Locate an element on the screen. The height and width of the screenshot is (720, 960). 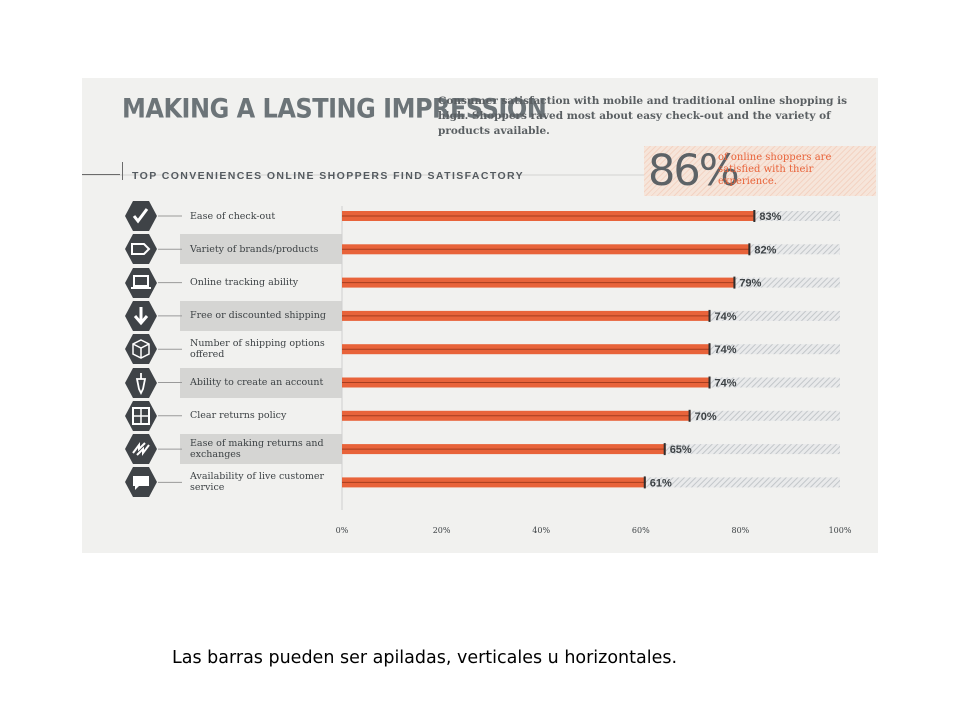
value-label: 83% is located at coordinates (770, 217).